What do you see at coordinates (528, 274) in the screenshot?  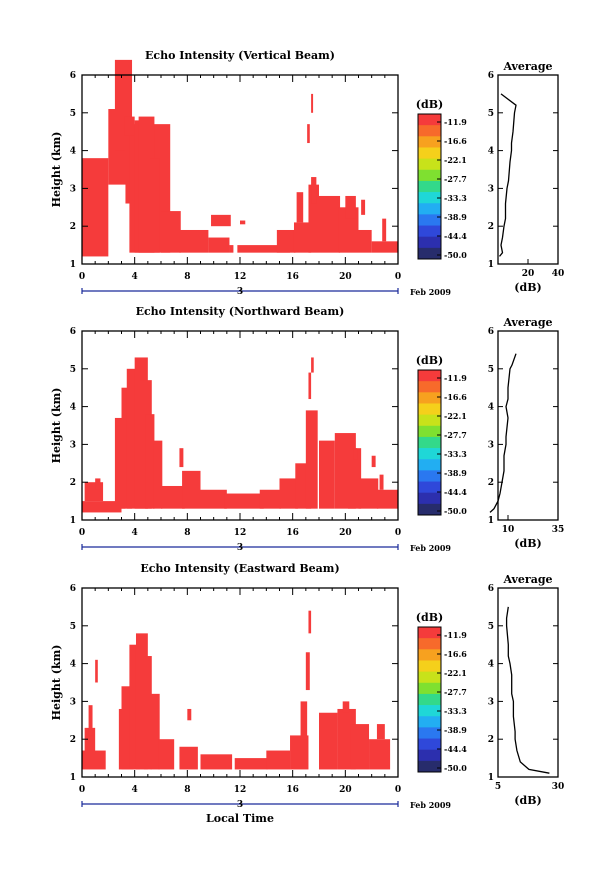 I see `average-x-label: 20` at bounding box center [528, 274].